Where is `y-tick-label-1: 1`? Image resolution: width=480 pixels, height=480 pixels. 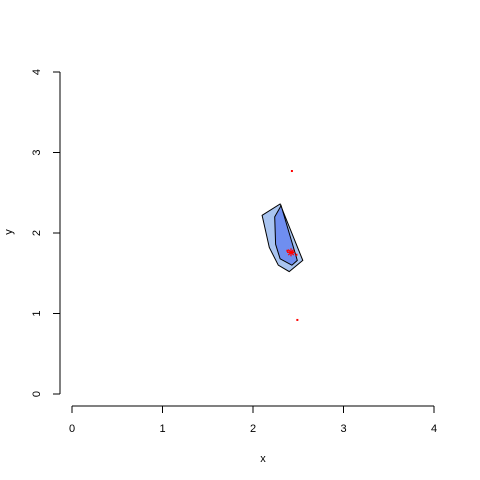 y-tick-label-1: 1 is located at coordinates (37, 313).